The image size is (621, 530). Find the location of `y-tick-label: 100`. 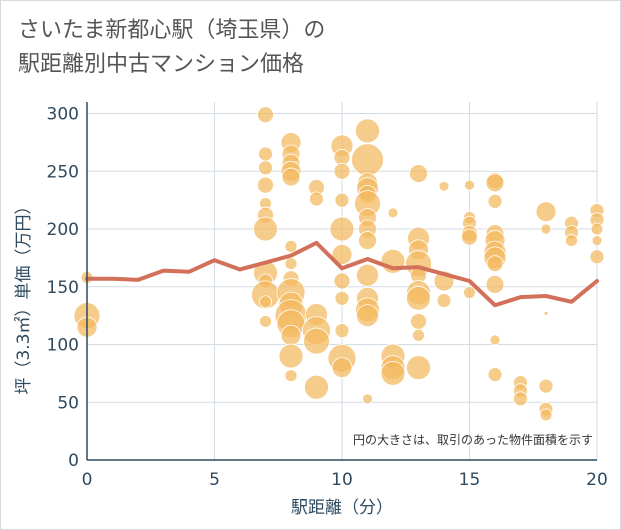

y-tick-label: 100 is located at coordinates (63, 346).